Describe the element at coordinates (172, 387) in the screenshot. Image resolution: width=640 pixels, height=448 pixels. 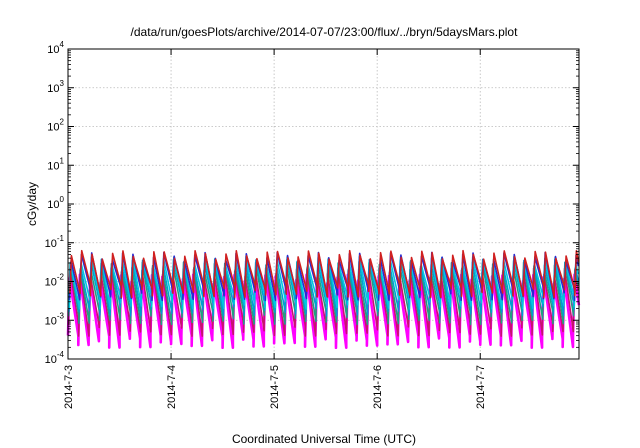
I see `x-tick-label: 2014-7-4` at that location.